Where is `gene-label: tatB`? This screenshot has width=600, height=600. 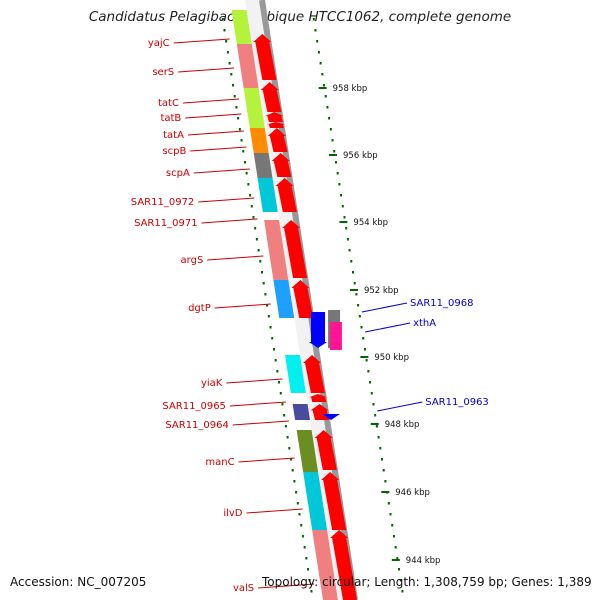
gene-label: tatB is located at coordinates (170, 118).